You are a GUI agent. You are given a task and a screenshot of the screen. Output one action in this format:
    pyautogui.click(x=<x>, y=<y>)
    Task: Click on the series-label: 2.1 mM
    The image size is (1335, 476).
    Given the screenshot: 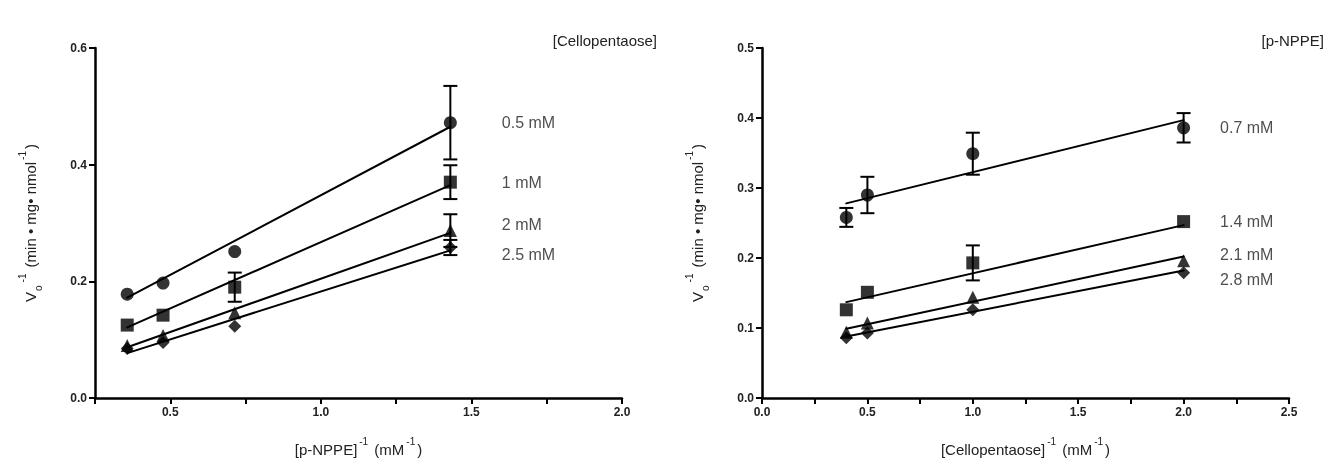 What is the action you would take?
    pyautogui.click(x=1247, y=255)
    